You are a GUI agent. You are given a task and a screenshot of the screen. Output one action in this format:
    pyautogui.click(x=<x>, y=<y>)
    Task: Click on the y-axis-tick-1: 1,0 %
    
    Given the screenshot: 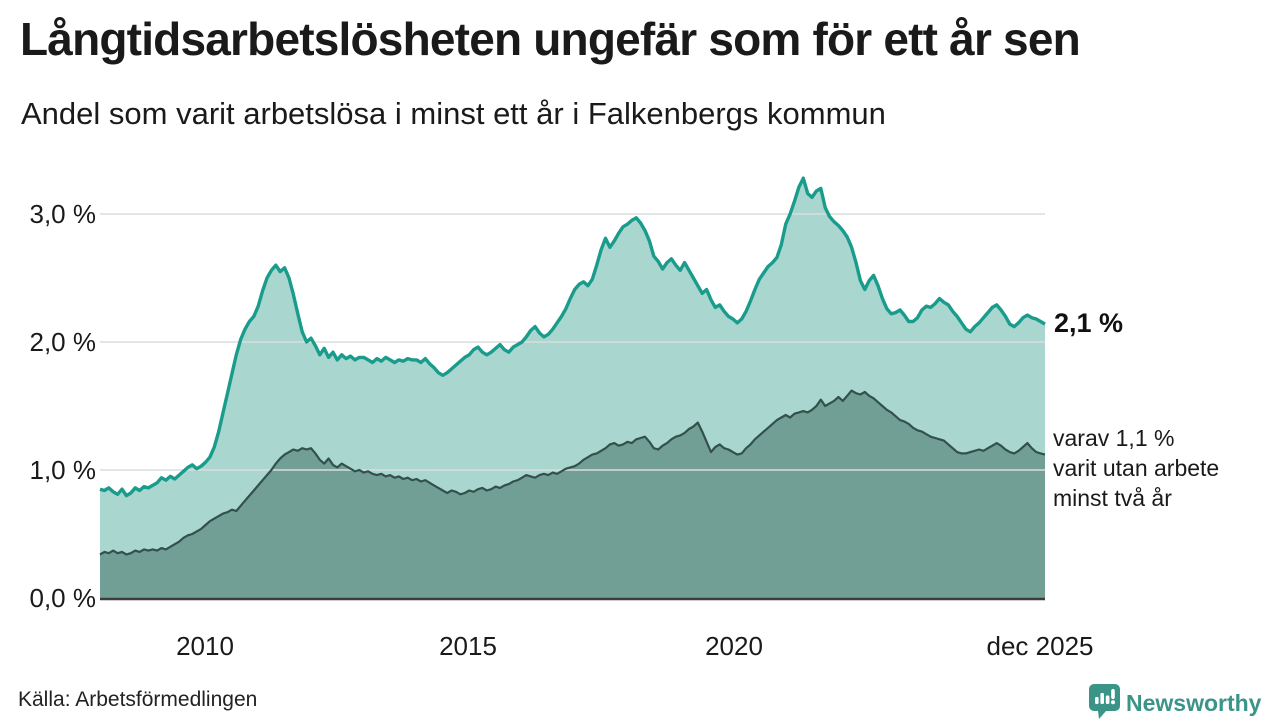 What is the action you would take?
    pyautogui.click(x=63, y=470)
    